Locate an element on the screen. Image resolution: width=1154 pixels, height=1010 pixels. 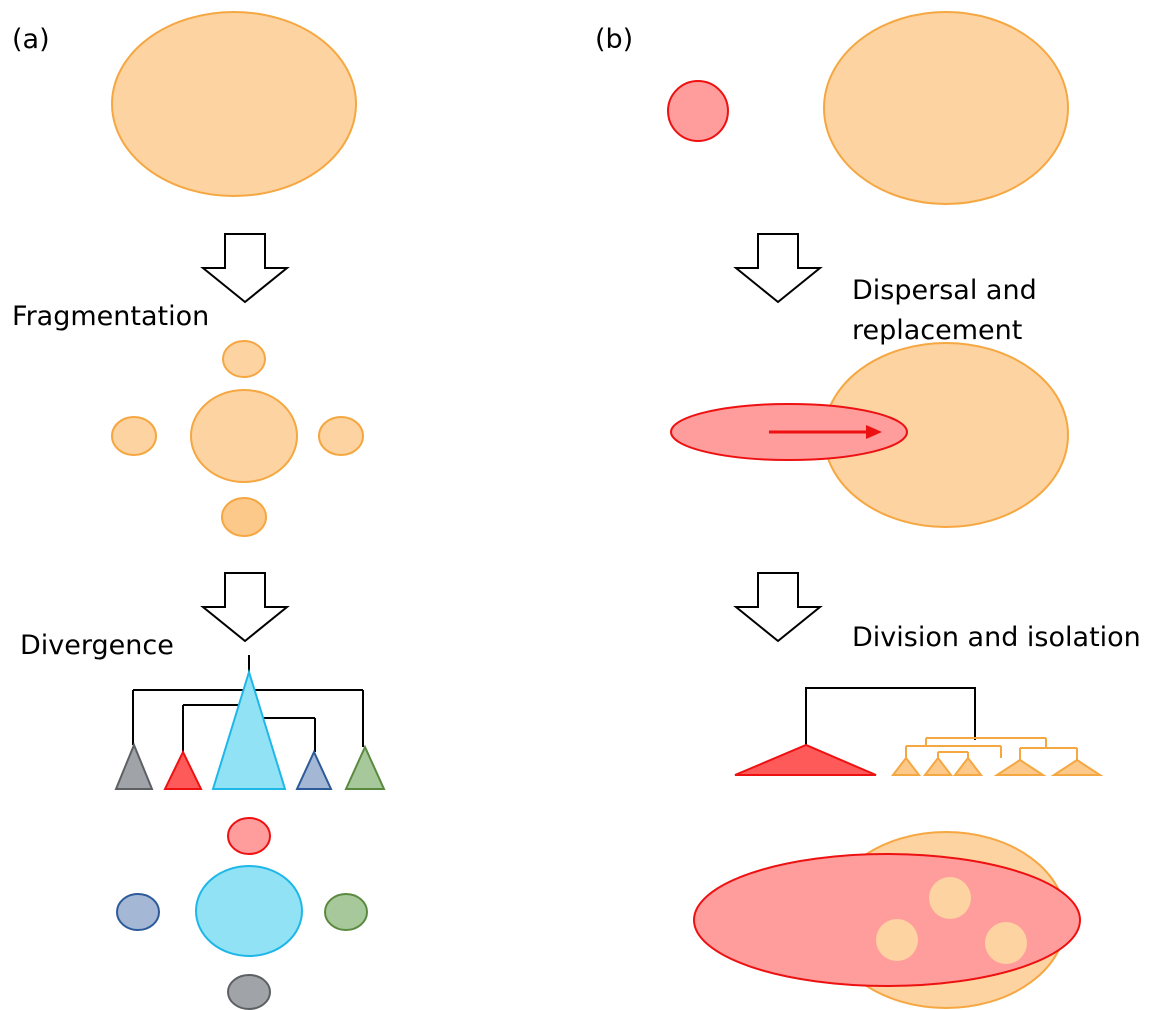
dispersal-arrow-head is located at coordinates (874, 432).